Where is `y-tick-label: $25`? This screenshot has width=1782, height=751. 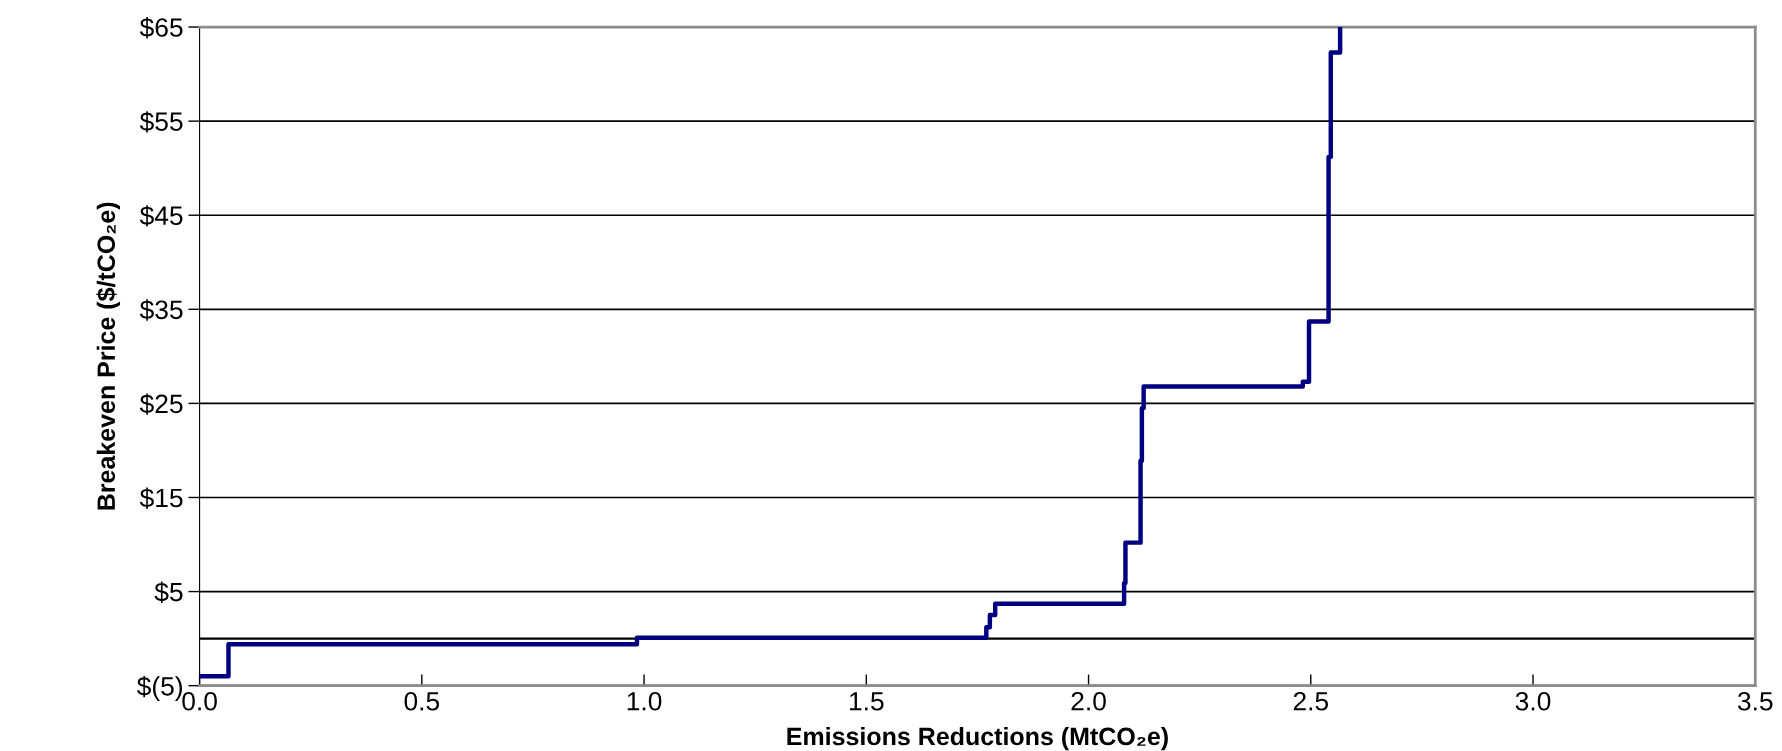 y-tick-label: $25 is located at coordinates (161, 404).